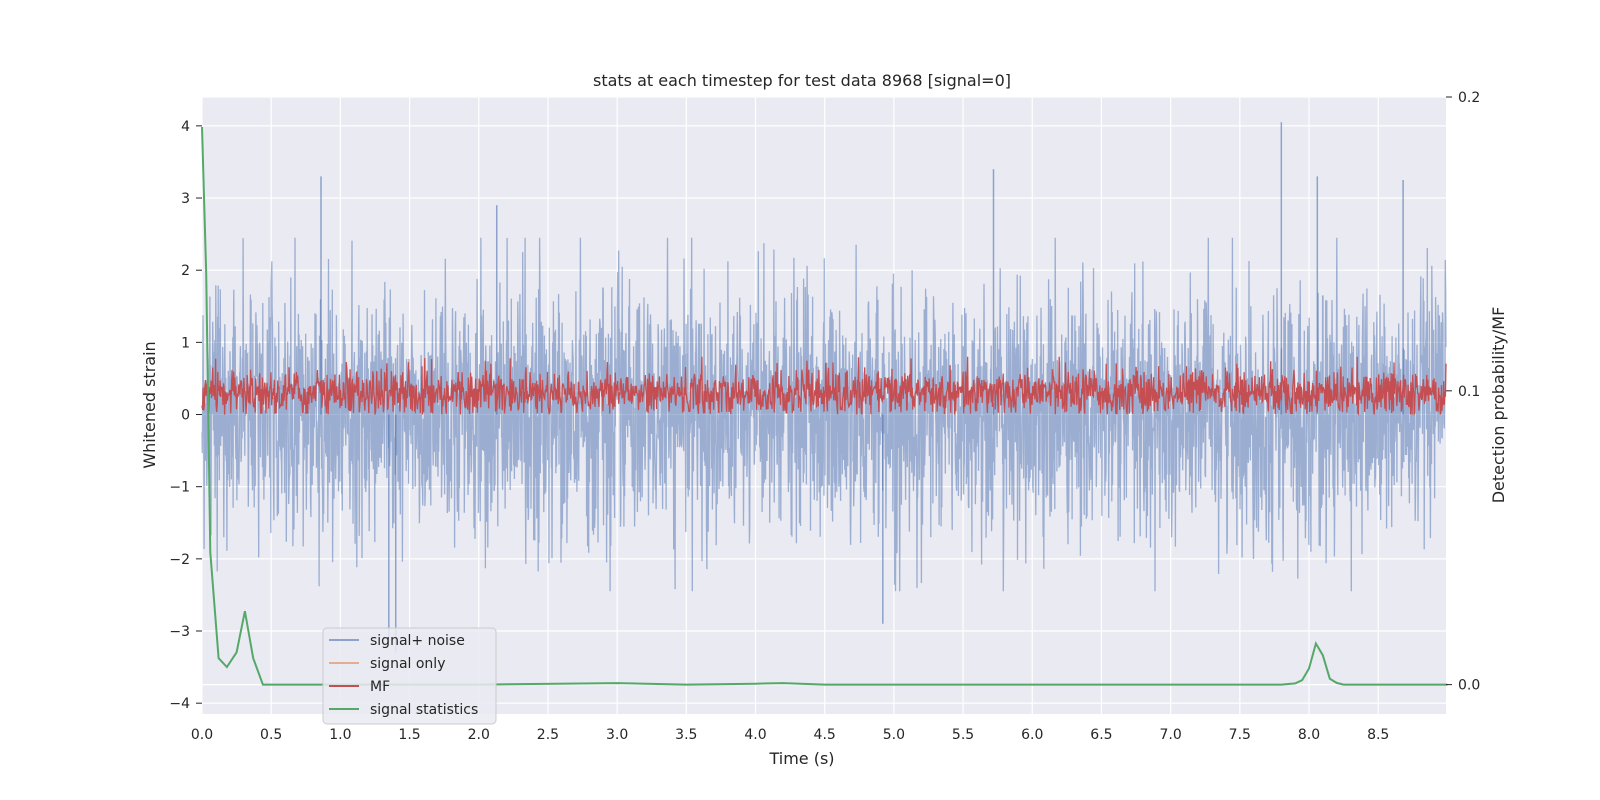 This screenshot has width=1600, height=800. What do you see at coordinates (185, 127) in the screenshot?
I see `y-tick-label: 4` at bounding box center [185, 127].